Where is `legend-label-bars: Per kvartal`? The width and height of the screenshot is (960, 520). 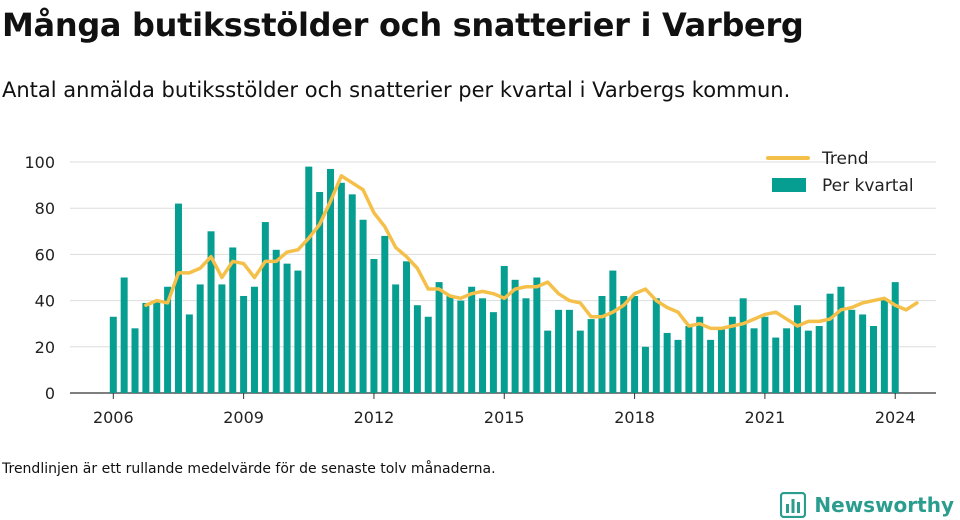
legend-label-bars: Per kvartal is located at coordinates (868, 186).